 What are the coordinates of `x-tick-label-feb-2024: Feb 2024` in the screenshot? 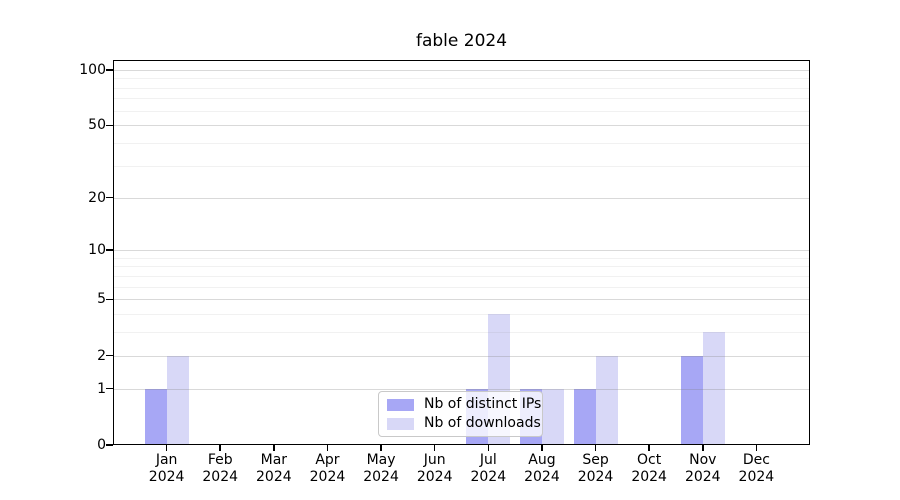 It's located at (220, 468).